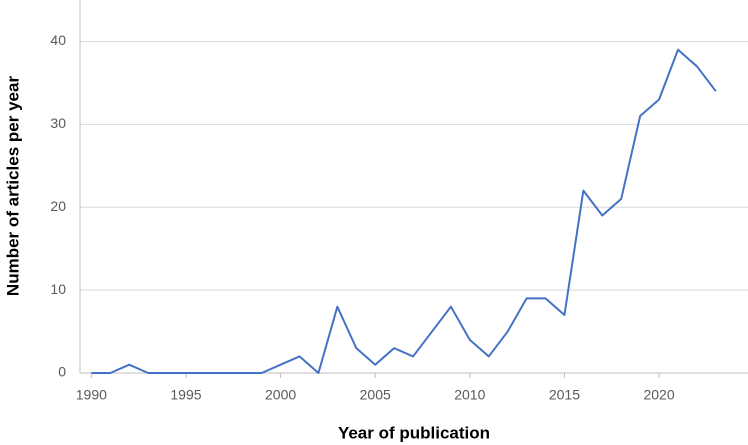 The image size is (748, 445). I want to click on x-tick-label: 2010, so click(469, 395).